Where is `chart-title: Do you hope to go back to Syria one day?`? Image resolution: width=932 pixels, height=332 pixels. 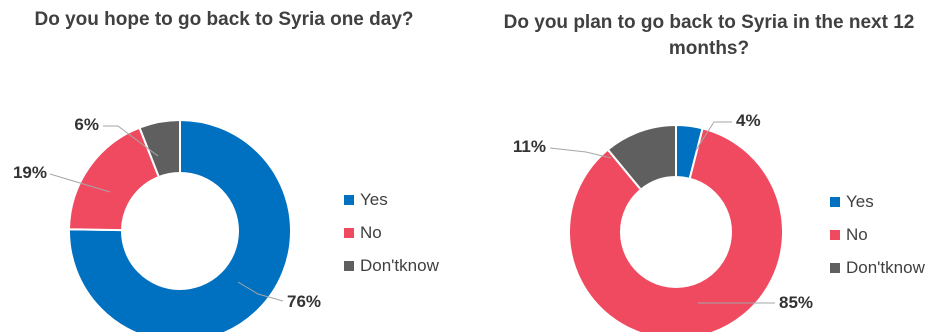 chart-title: Do you hope to go back to Syria one day? is located at coordinates (224, 19).